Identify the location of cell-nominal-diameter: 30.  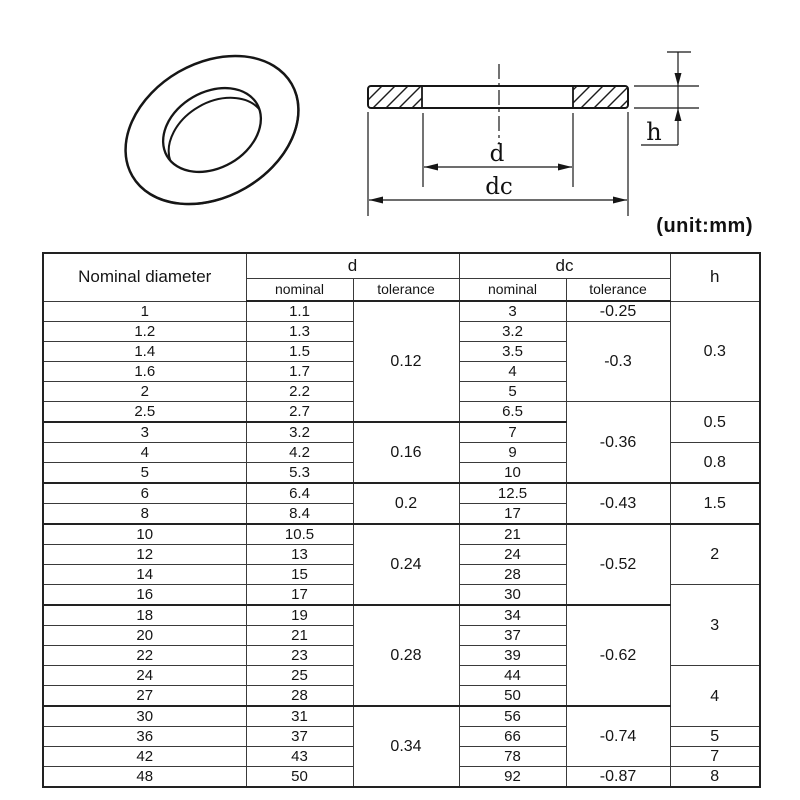
(144, 716).